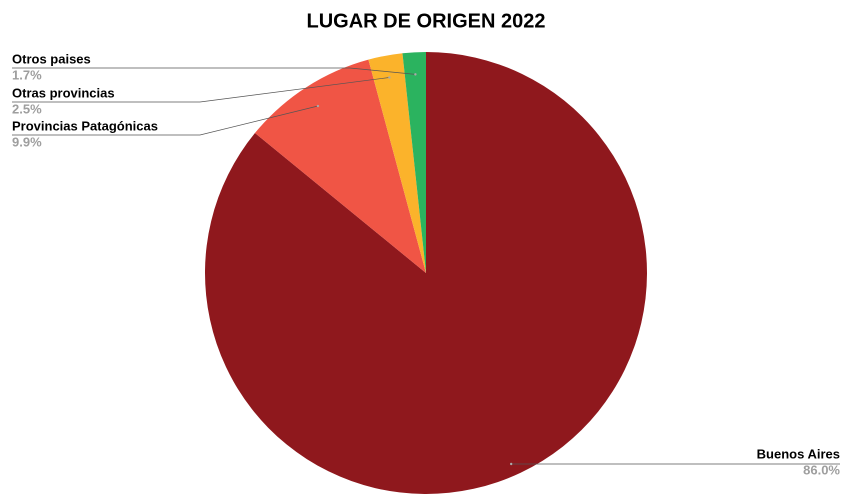  What do you see at coordinates (27, 108) in the screenshot?
I see `slice-value-label: 2.5%` at bounding box center [27, 108].